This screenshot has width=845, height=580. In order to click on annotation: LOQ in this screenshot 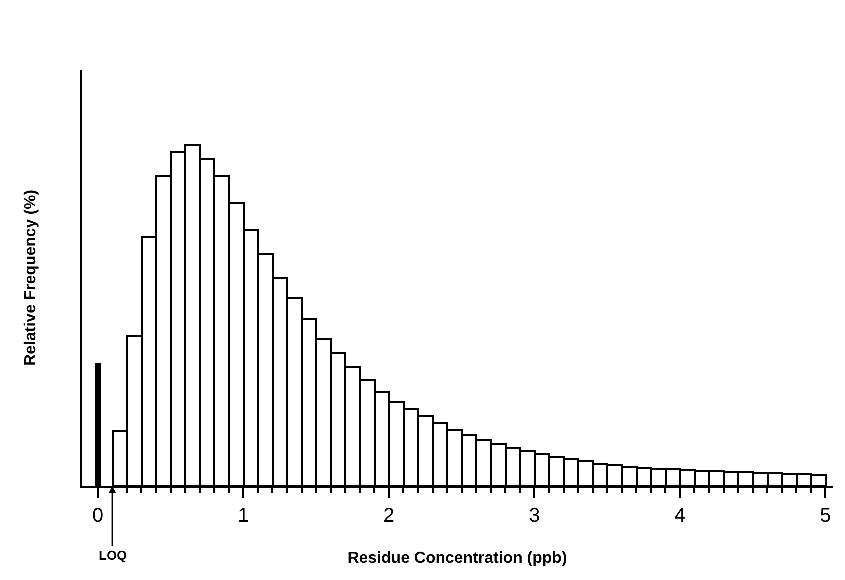, I will do `click(113, 555)`.